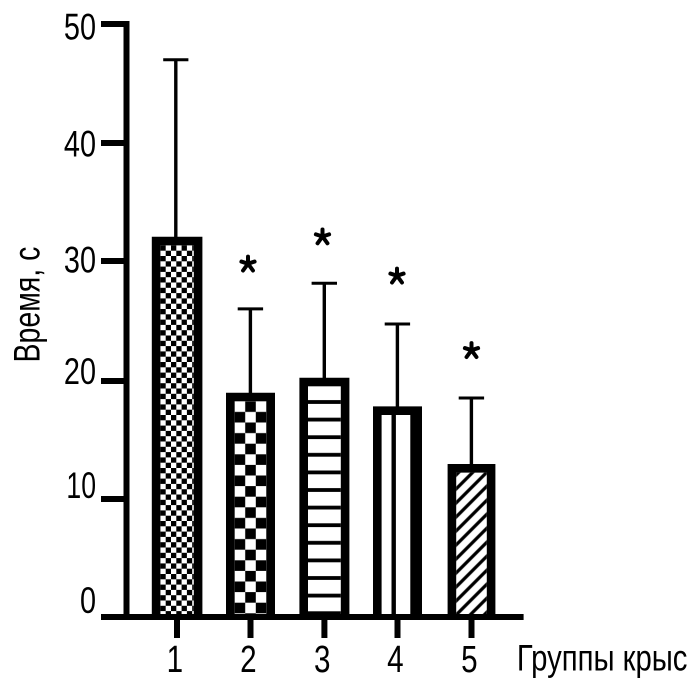  Describe the element at coordinates (80, 260) in the screenshot. I see `svg-text: 30` at that location.